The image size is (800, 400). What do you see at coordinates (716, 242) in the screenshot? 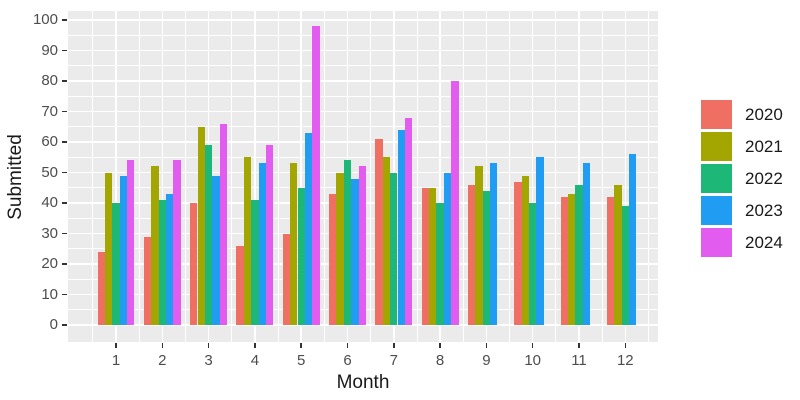
I see `legend-swatch-2024` at bounding box center [716, 242].